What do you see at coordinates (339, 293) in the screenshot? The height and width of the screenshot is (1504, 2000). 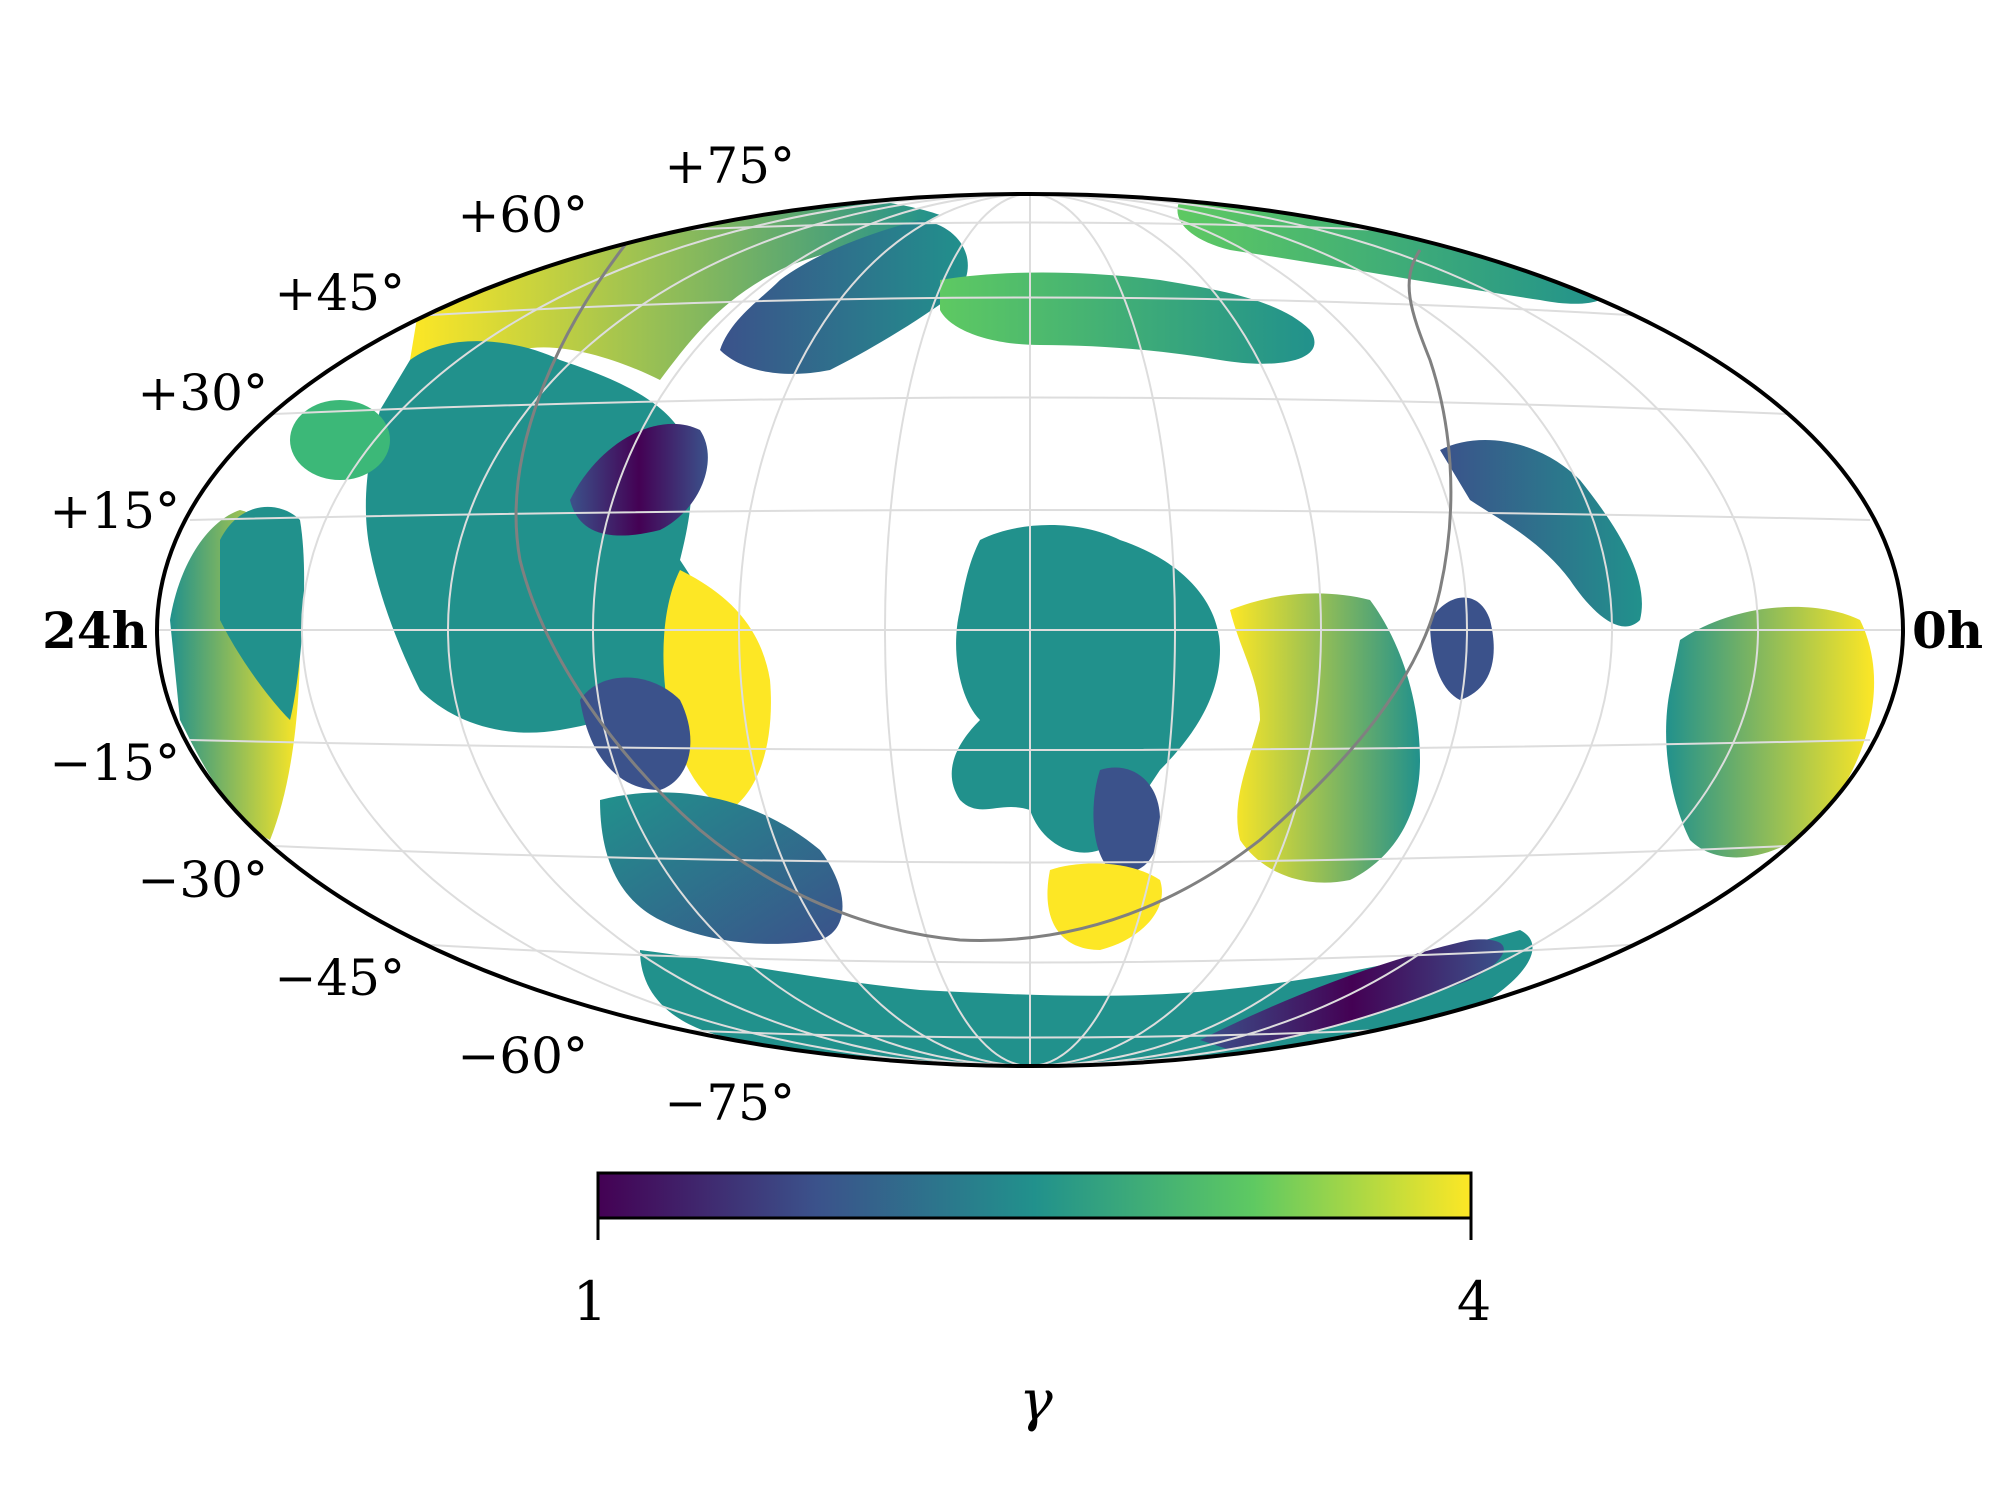 I see `lat-label-n45: +45°` at bounding box center [339, 293].